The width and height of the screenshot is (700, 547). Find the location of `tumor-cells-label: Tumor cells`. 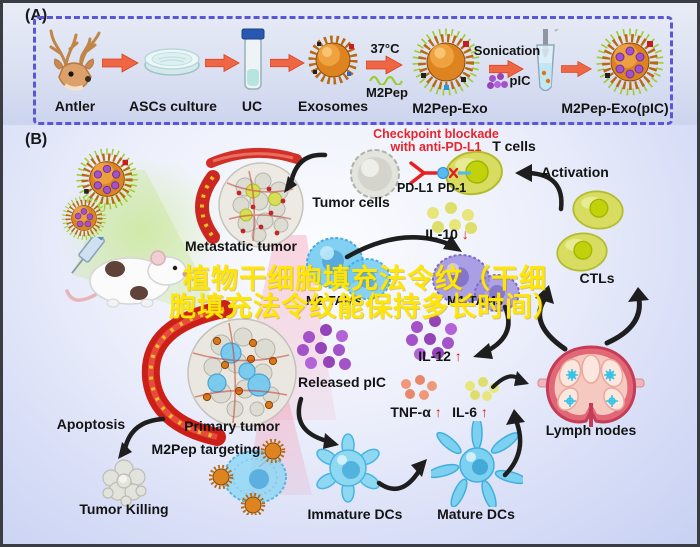

tumor-cells-label: Tumor cells is located at coordinates (351, 202).